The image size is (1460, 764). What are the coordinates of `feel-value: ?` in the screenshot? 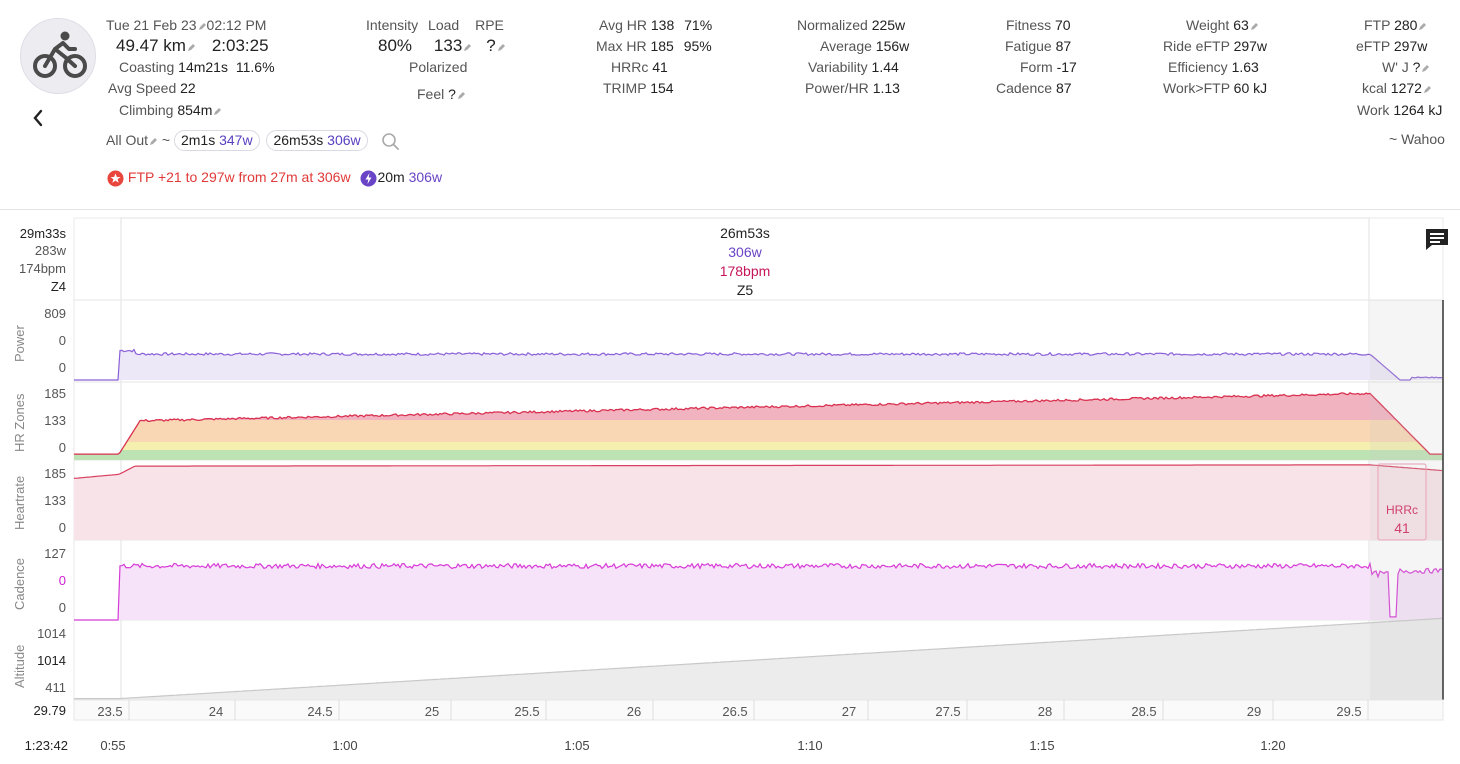 It's located at (452, 94).